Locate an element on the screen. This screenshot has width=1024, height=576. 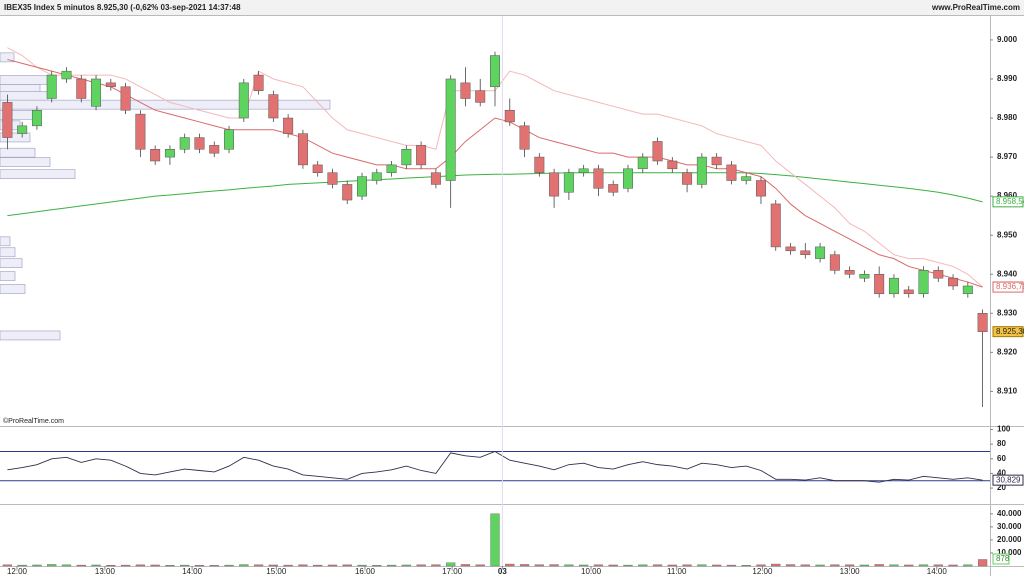
x-tick-label: 11:00 is located at coordinates (677, 571).